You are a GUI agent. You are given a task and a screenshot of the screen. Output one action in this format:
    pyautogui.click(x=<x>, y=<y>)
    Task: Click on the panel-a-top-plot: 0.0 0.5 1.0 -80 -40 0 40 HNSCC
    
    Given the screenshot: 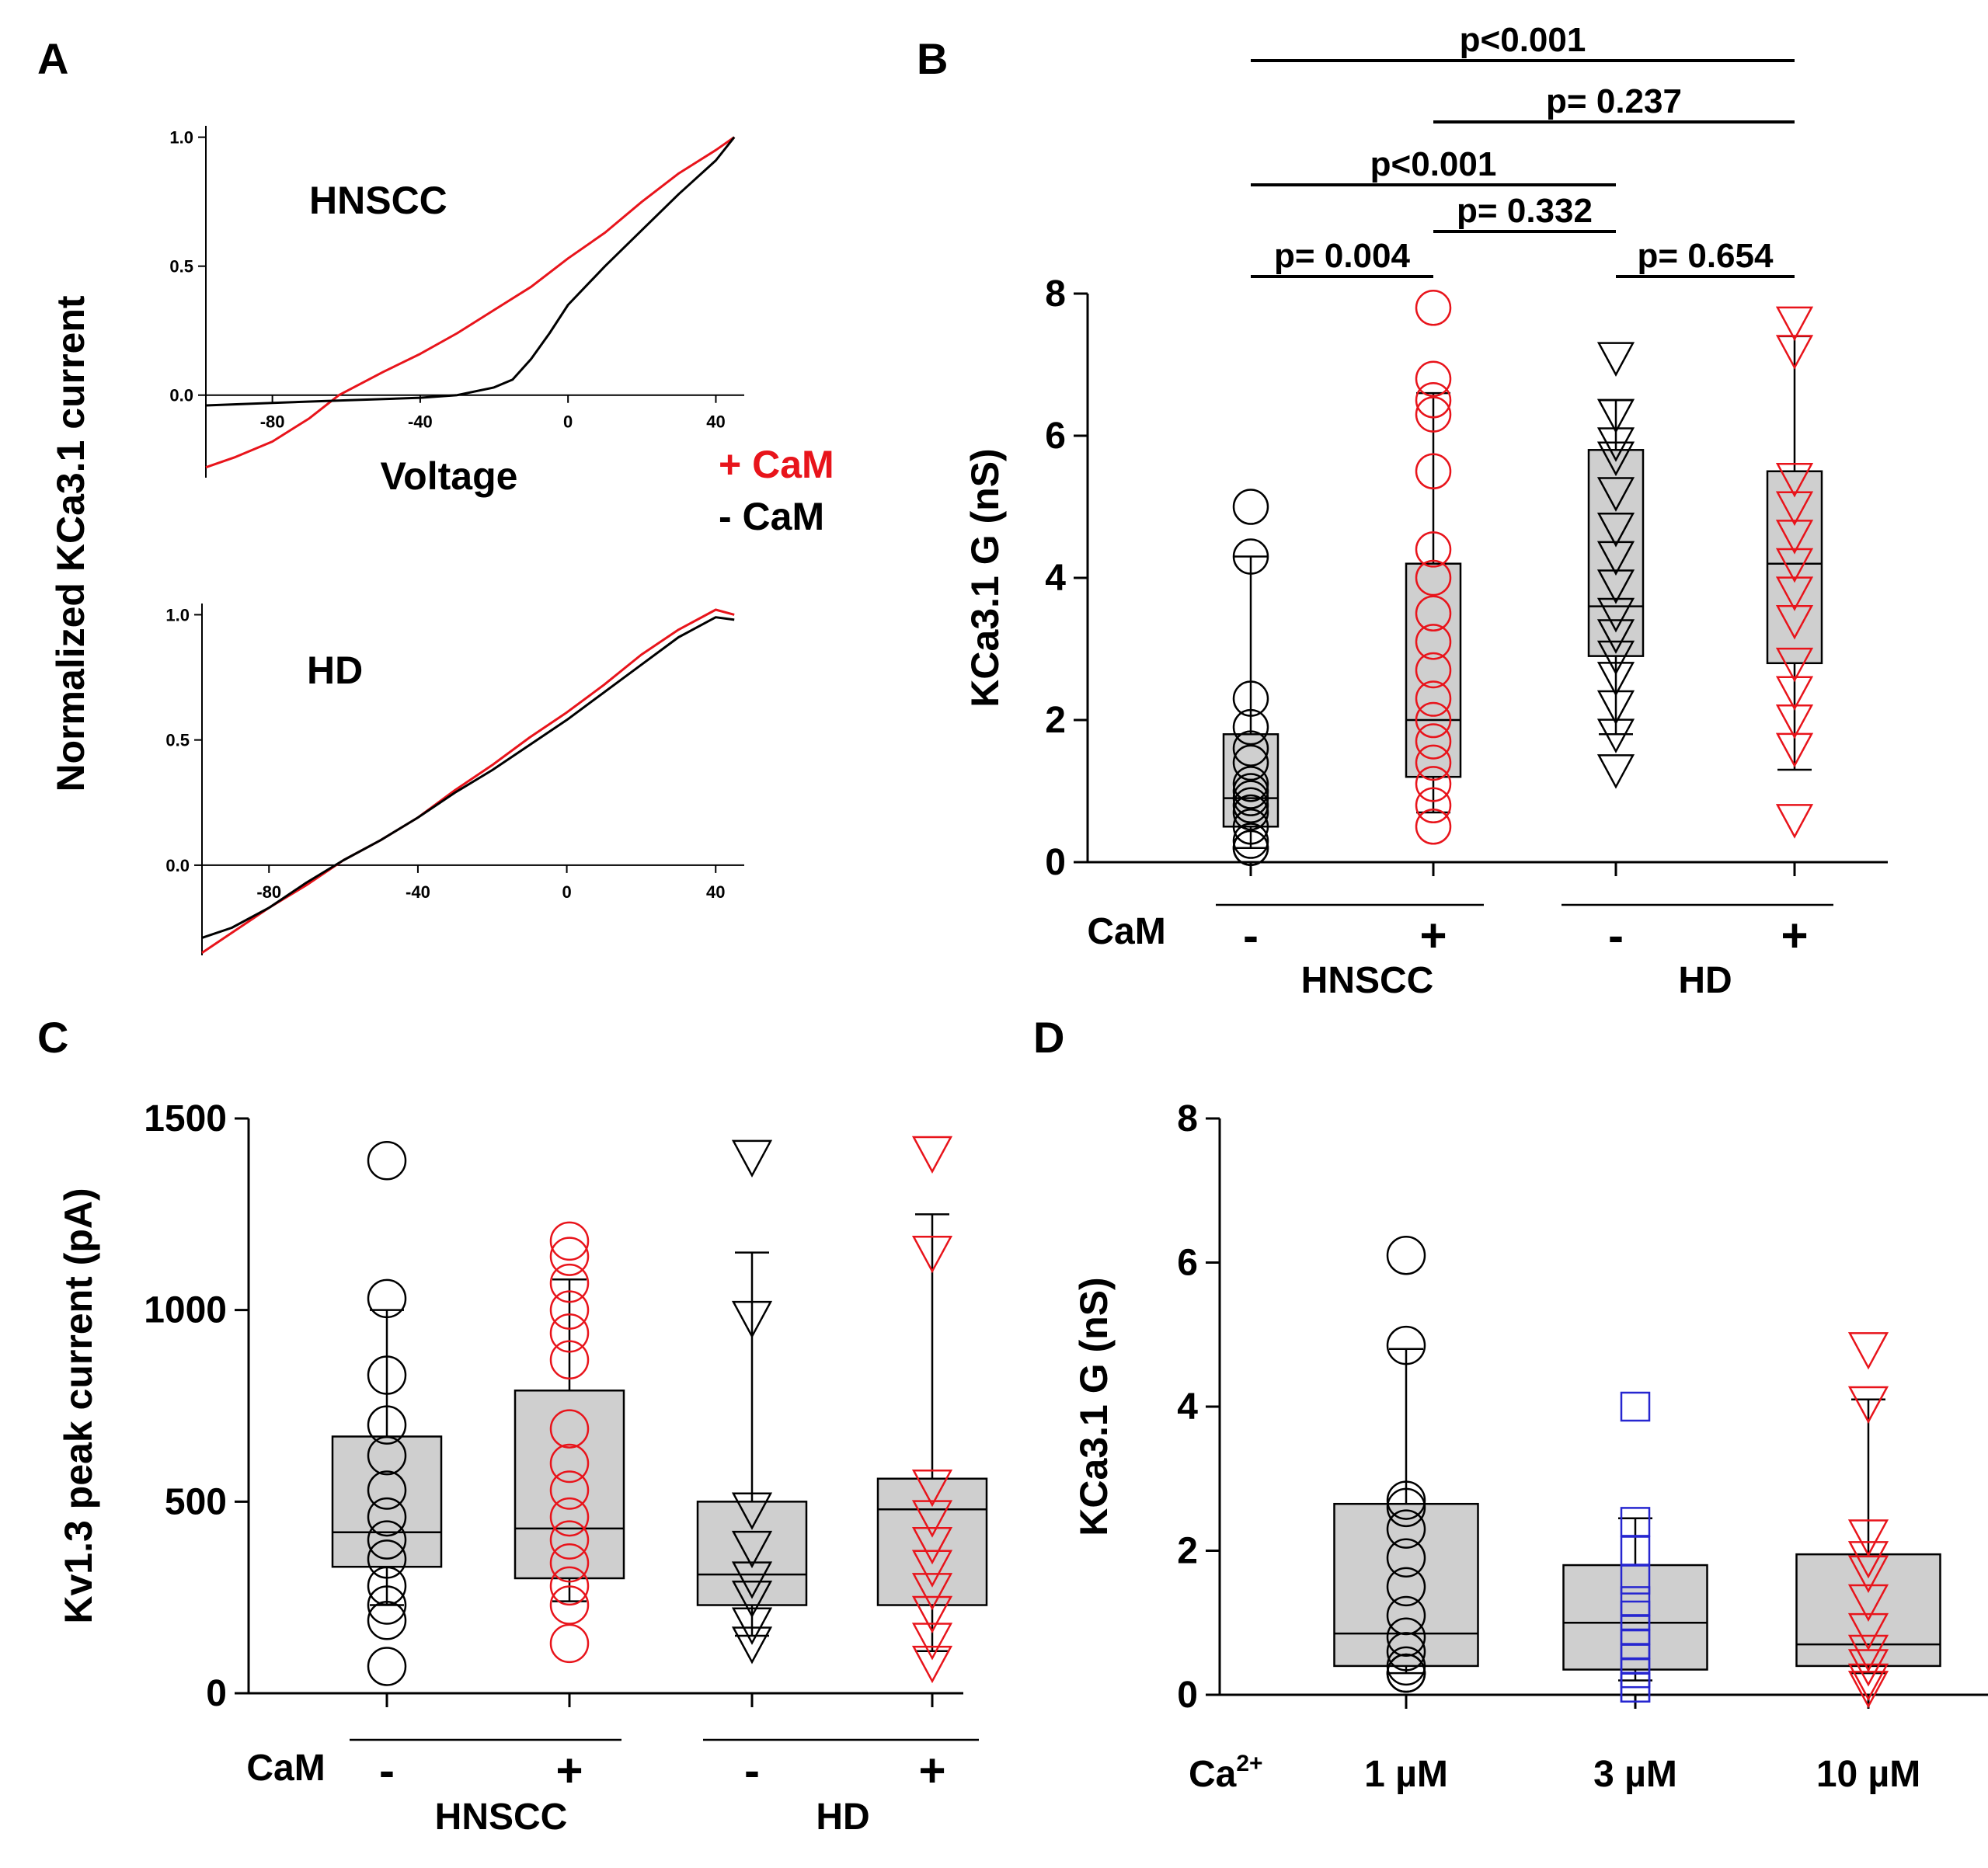 What is the action you would take?
    pyautogui.click(x=457, y=302)
    